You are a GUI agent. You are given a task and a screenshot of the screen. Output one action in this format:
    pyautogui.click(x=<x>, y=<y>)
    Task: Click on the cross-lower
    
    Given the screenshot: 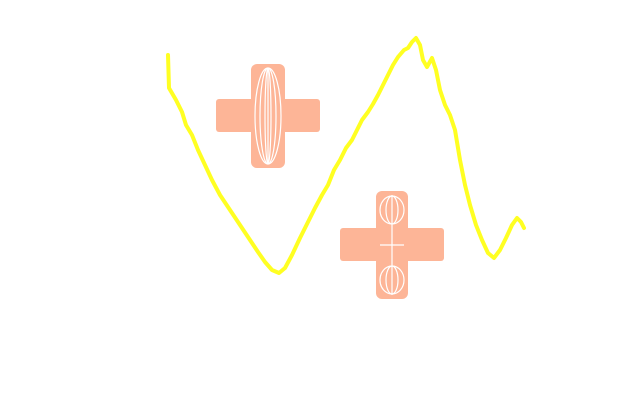 What is the action you would take?
    pyautogui.click(x=392, y=245)
    